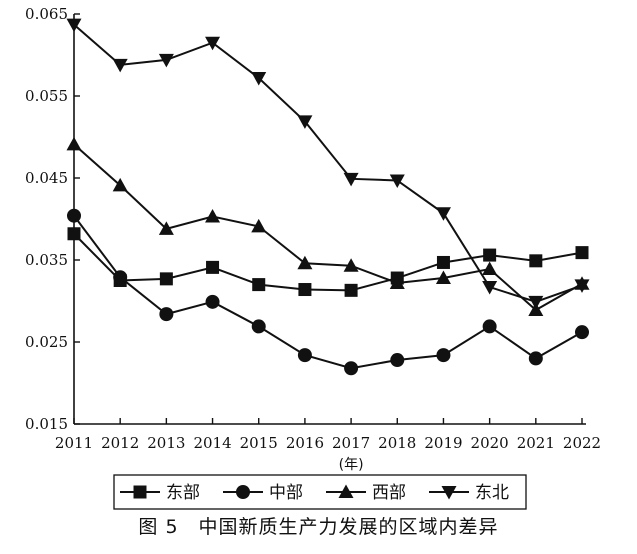 The image size is (637, 554). I want to click on legend-label: 中部, so click(286, 493).